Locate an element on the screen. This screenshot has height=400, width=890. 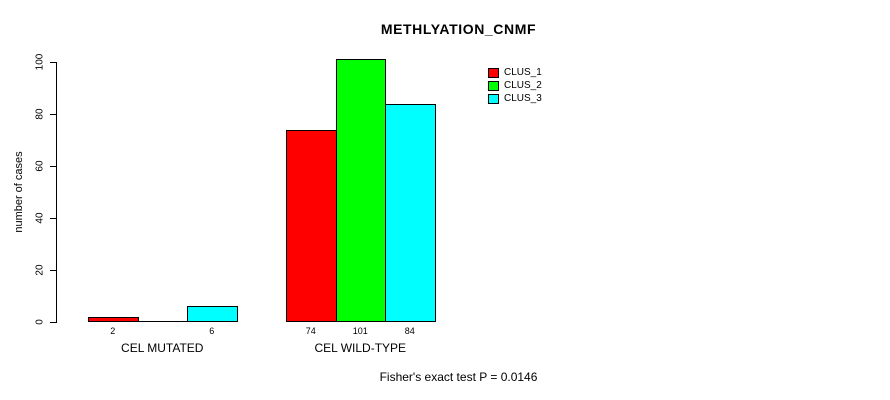
legend-label-clus-1: CLUS_1 is located at coordinates (523, 72).